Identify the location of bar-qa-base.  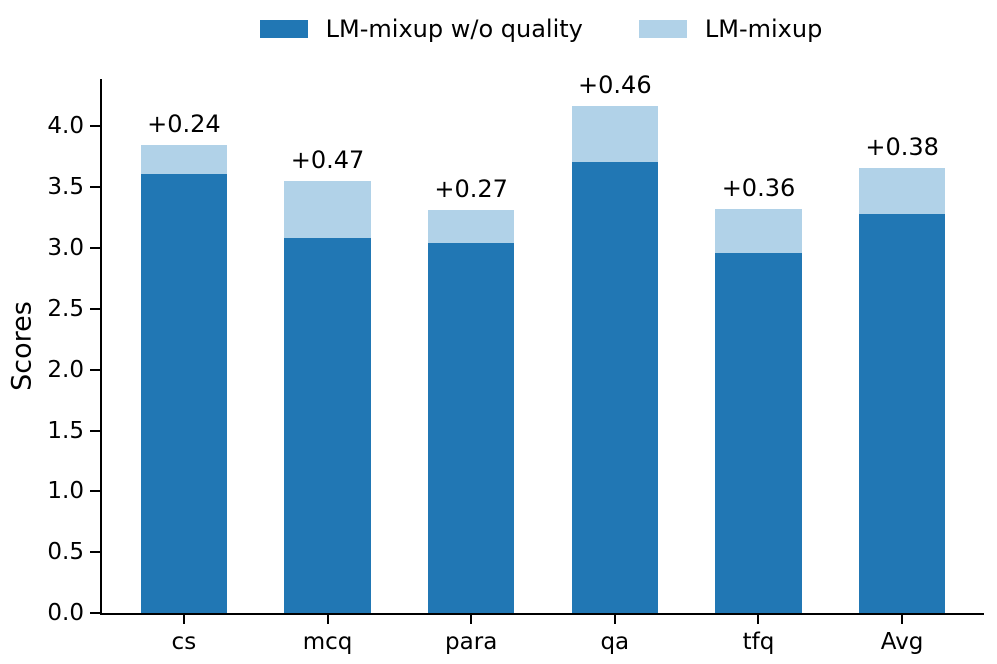
(614, 387).